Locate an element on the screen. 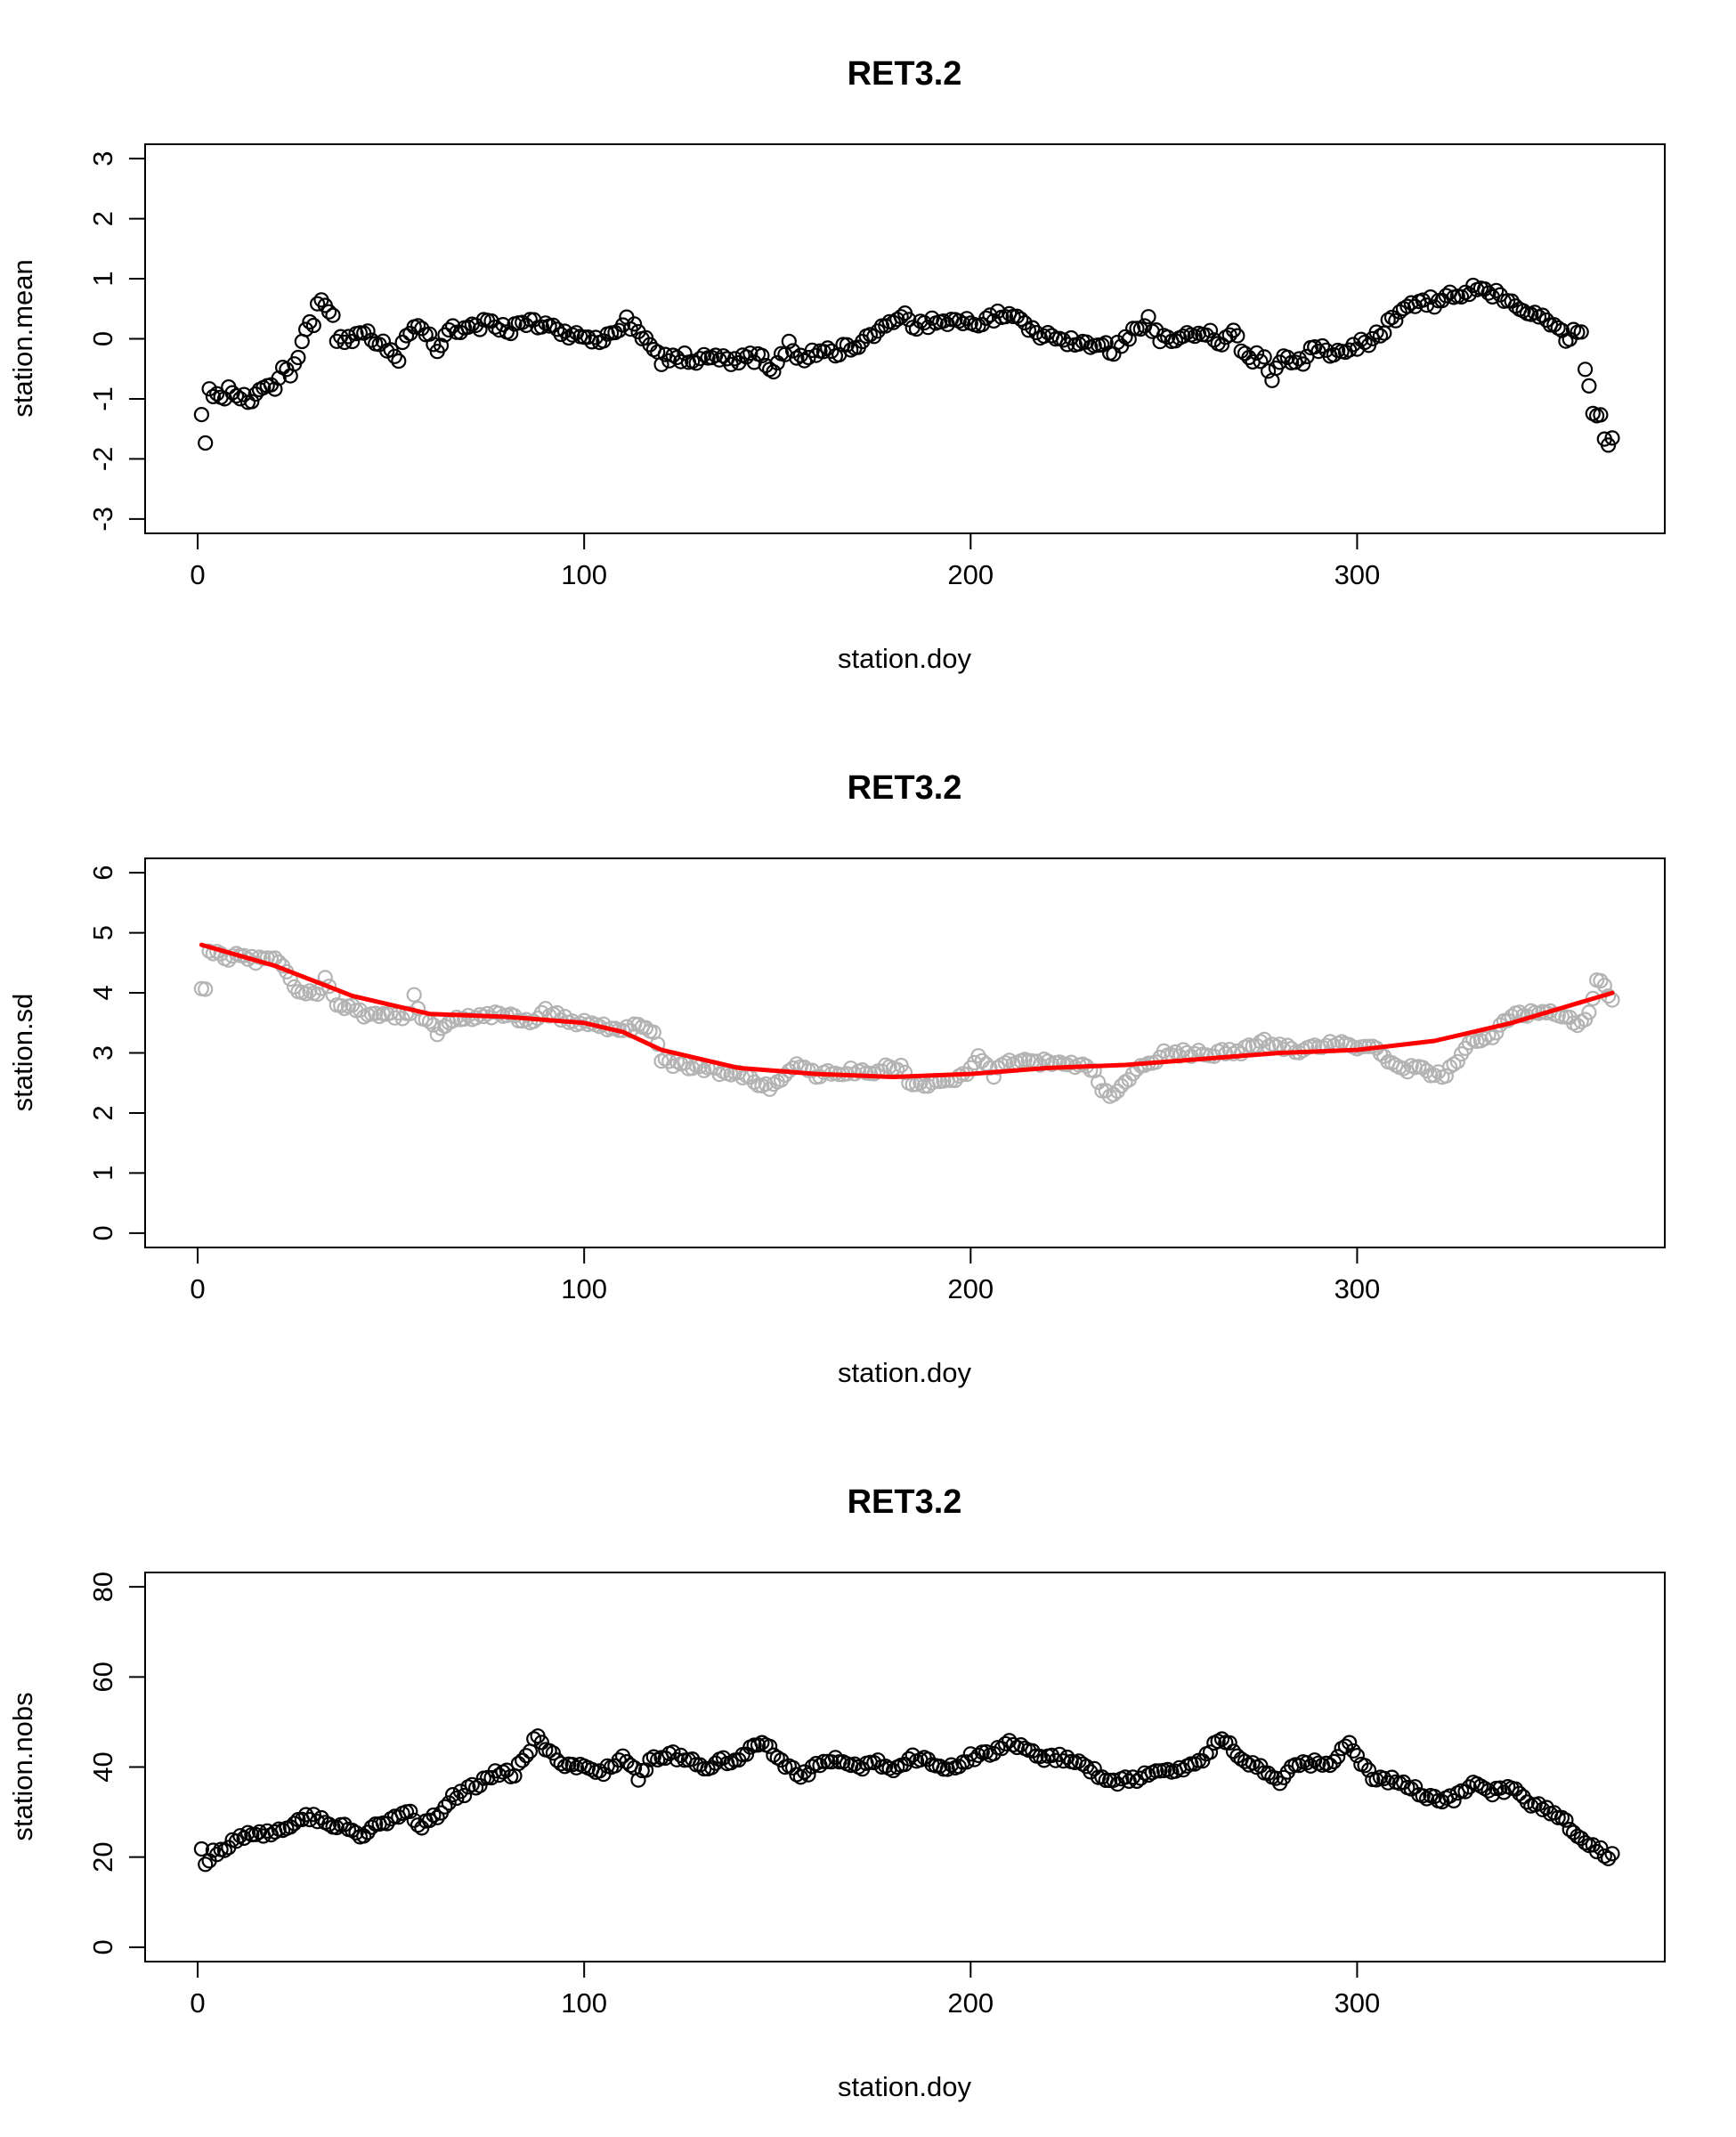  panel-3-points is located at coordinates (906, 1800).